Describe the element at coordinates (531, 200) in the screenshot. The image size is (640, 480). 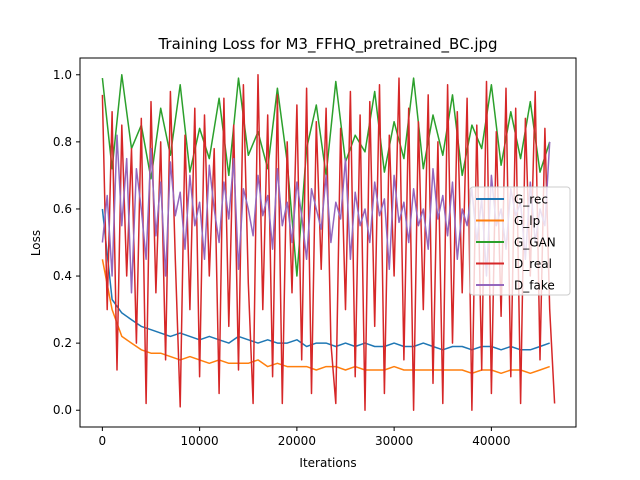
I see `legend-label: G_rec` at that location.